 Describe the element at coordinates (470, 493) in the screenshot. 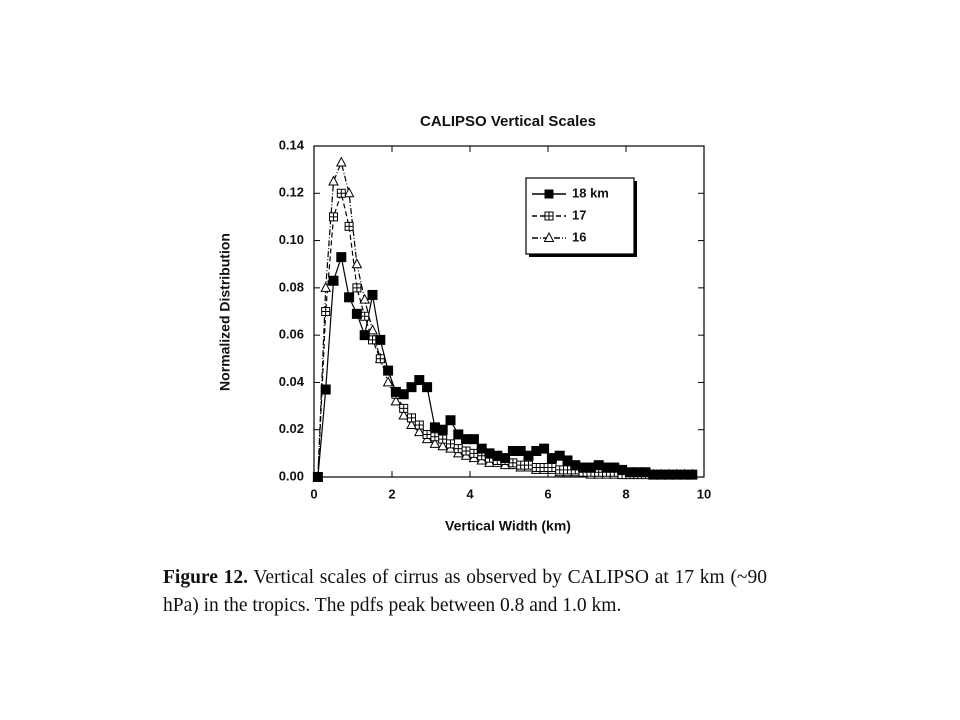

I see `x-tick-label: 4` at that location.